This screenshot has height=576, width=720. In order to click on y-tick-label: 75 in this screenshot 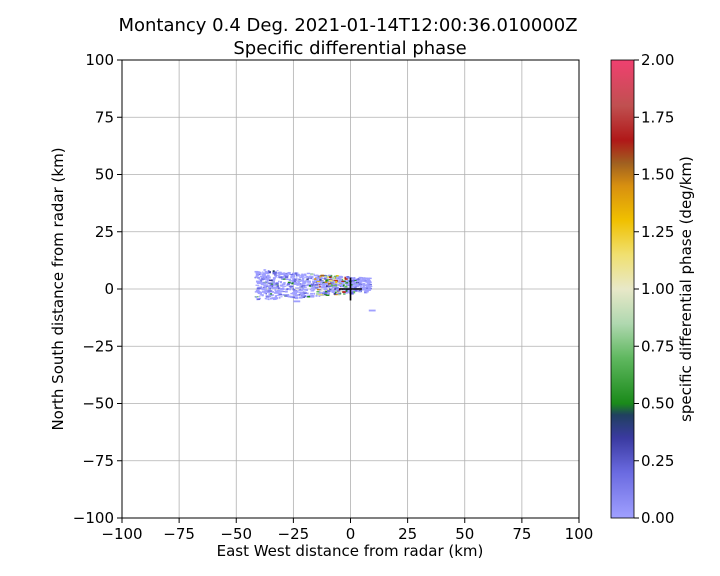, I will do `click(104, 117)`.